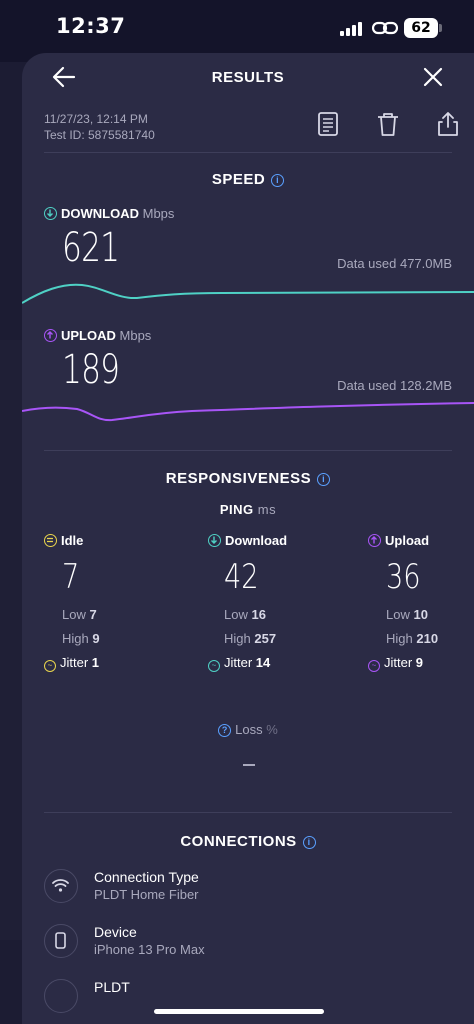 The height and width of the screenshot is (1024, 474). Describe the element at coordinates (265, 638) in the screenshot. I see `high-value: 257` at that location.